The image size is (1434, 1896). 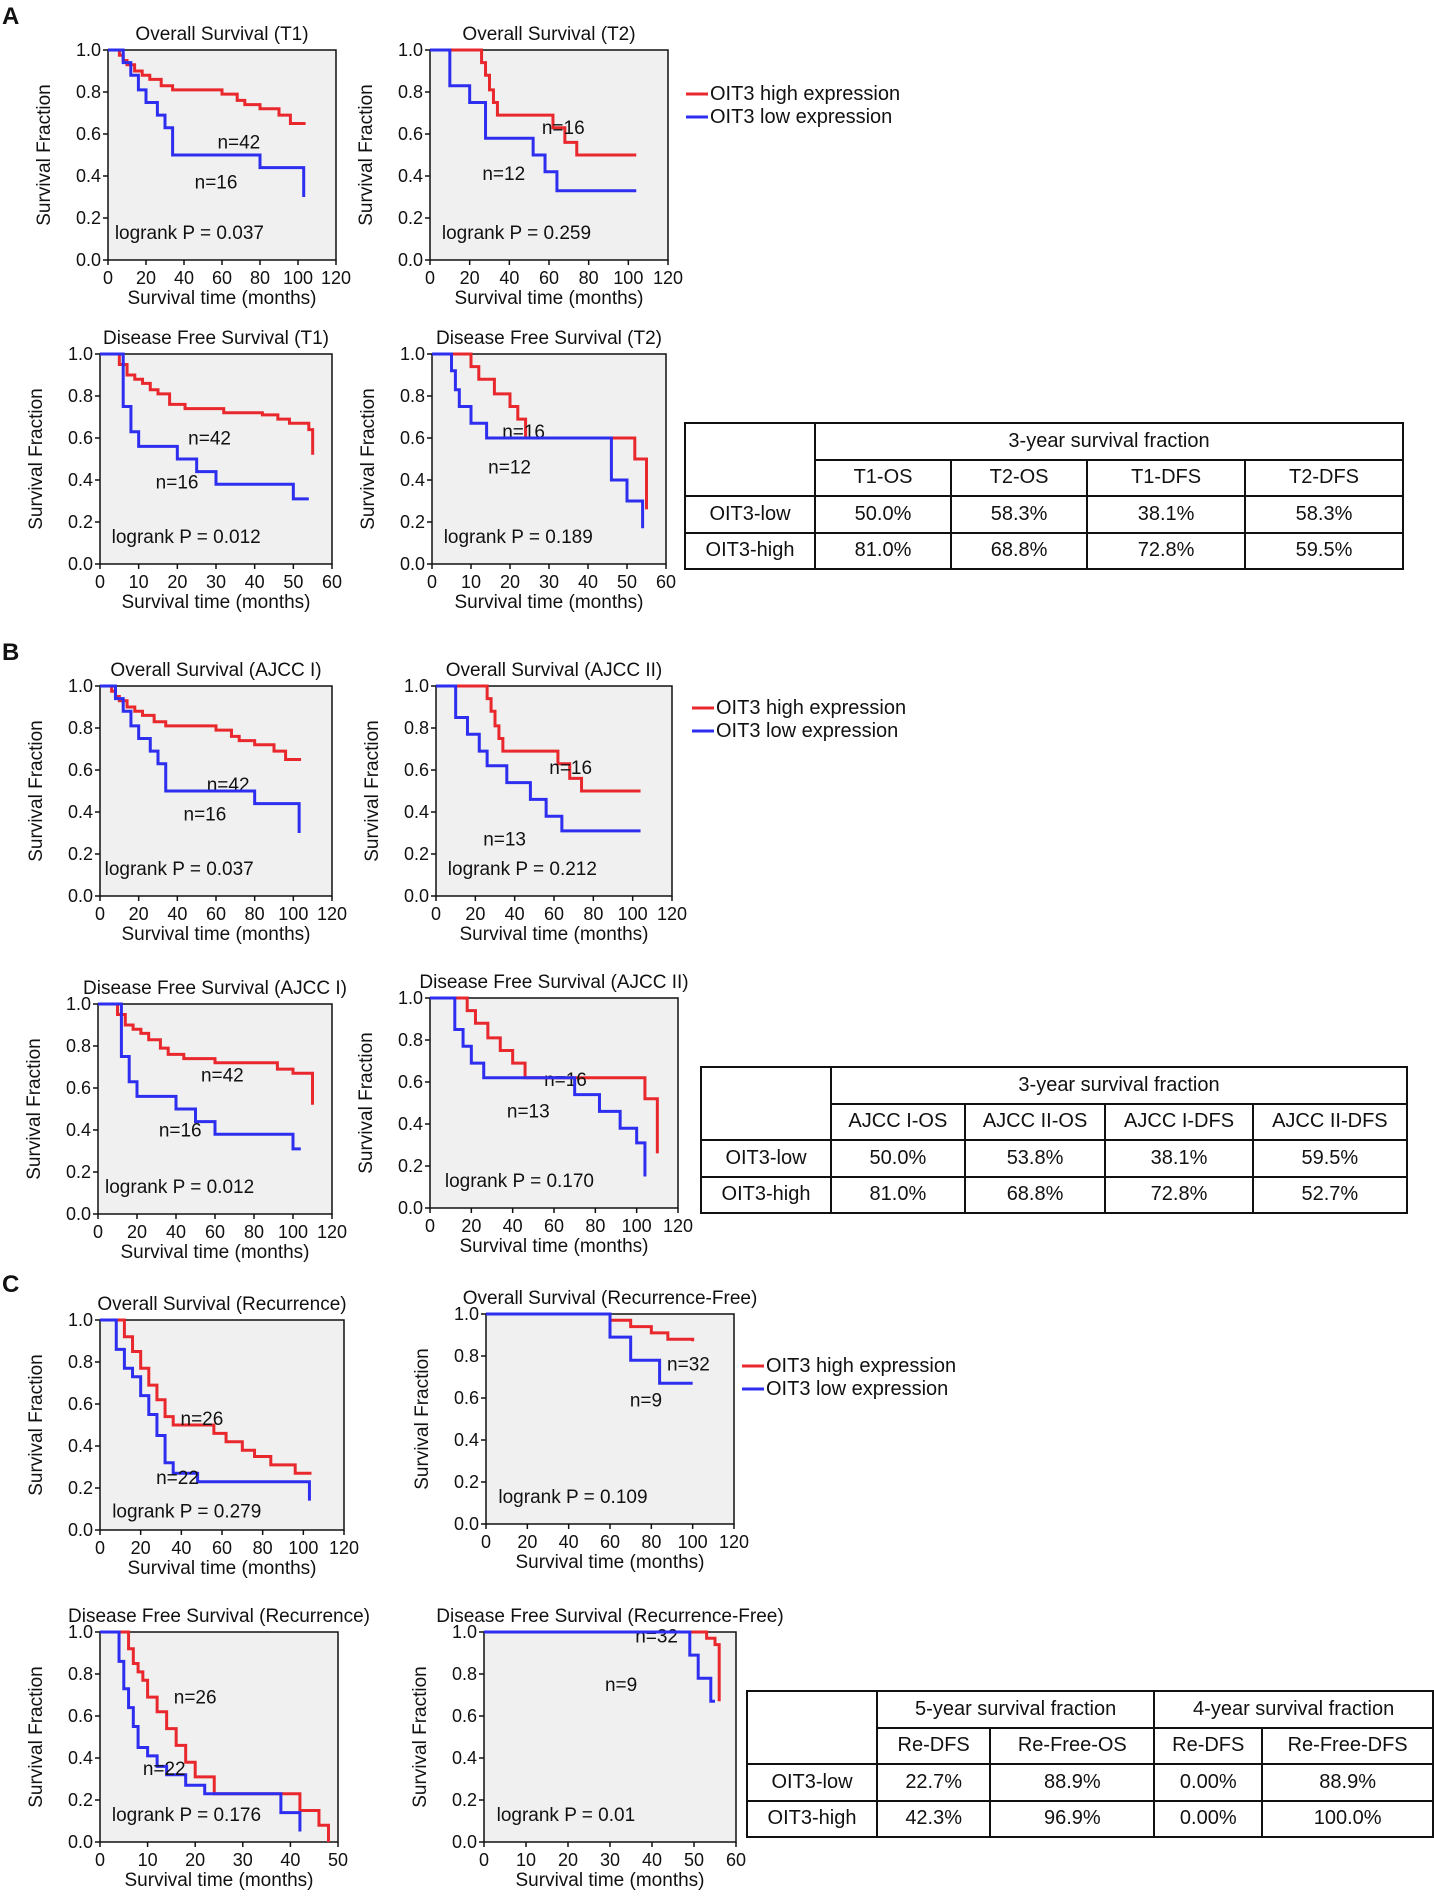 What do you see at coordinates (1054, 1158) in the screenshot?
I see `table-row: OIT3-low 50.0% 53.8% 38.1% 59.5%` at bounding box center [1054, 1158].